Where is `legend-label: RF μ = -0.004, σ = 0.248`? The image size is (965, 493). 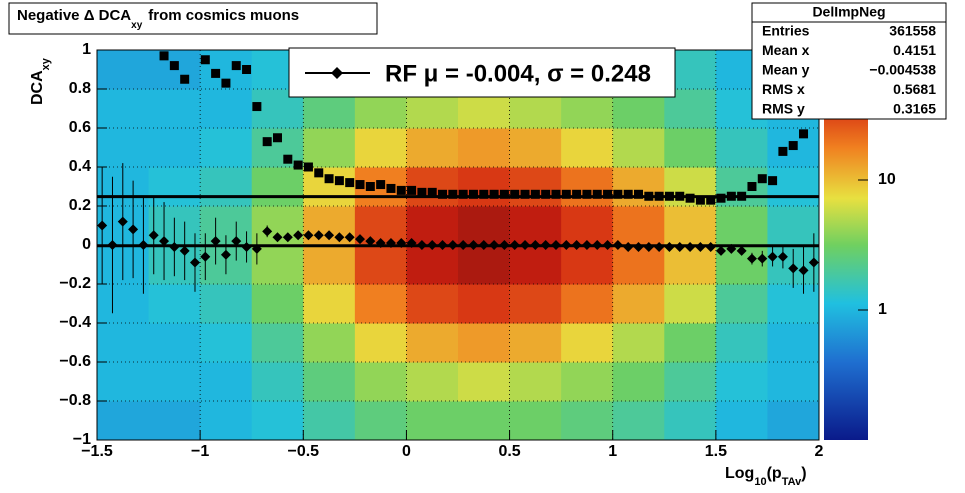
legend-label: RF μ = -0.004, σ = 0.248 is located at coordinates (518, 73).